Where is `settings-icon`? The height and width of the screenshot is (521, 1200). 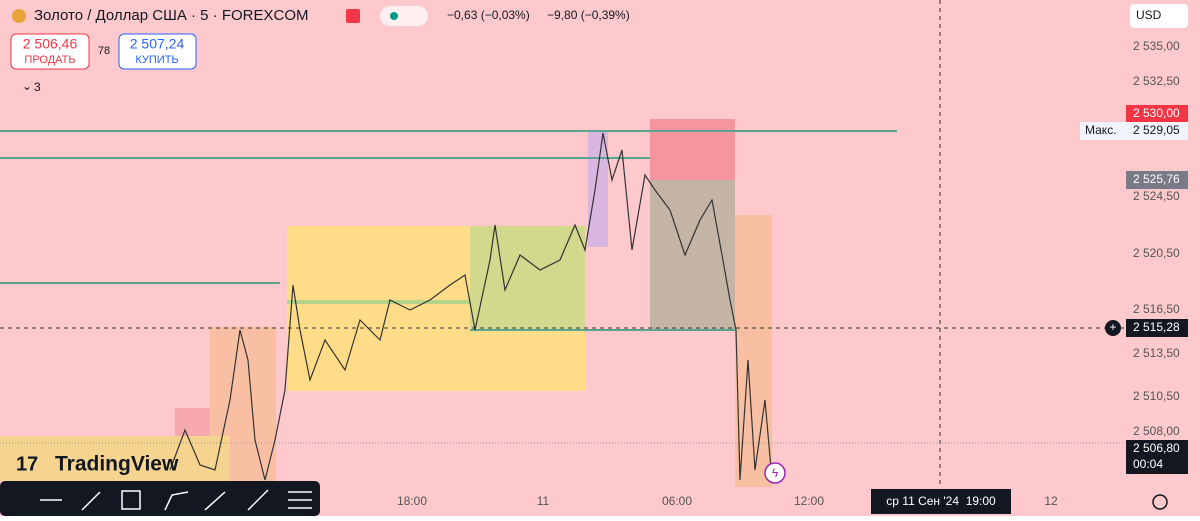
settings-icon is located at coordinates (1160, 502).